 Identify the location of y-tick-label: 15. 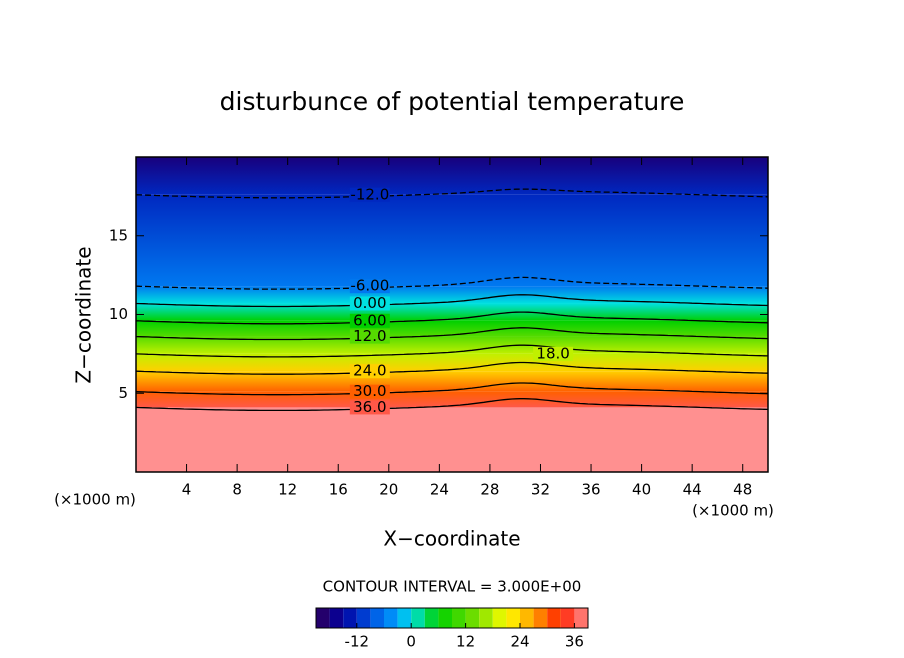
(118, 235).